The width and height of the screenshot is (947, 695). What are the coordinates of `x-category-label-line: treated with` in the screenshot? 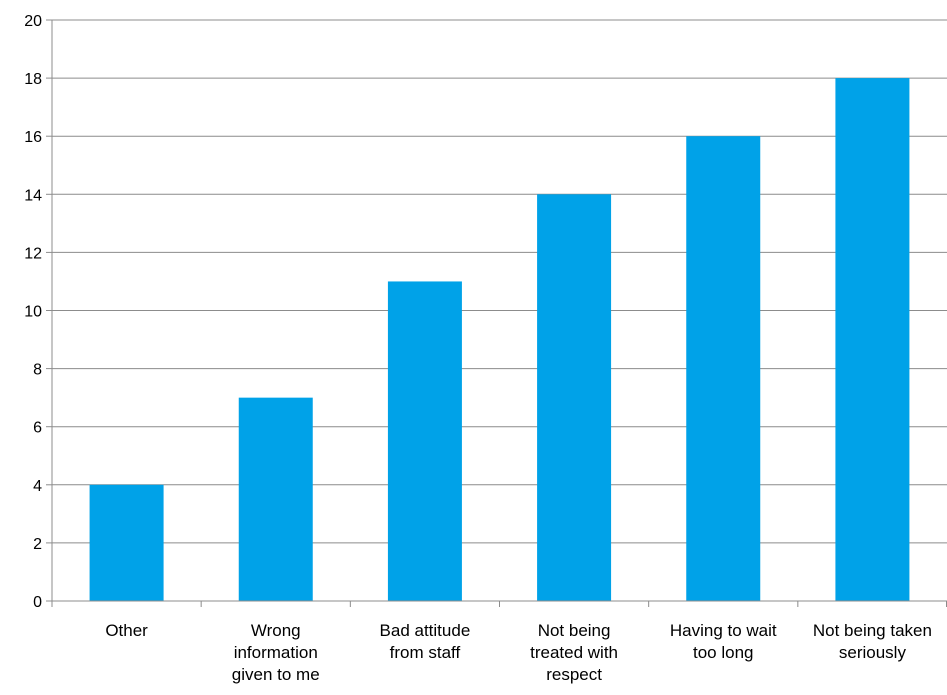 It's located at (574, 652).